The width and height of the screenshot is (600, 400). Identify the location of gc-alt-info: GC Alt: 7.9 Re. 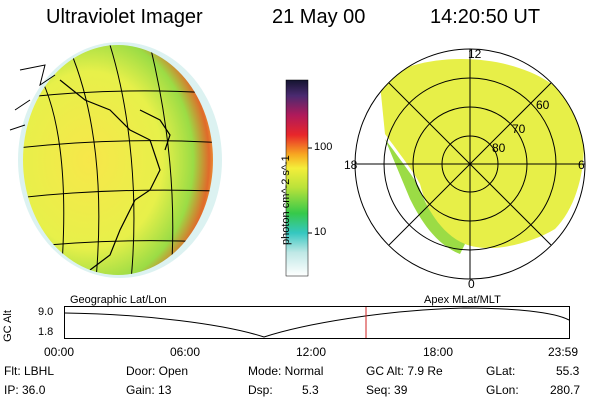
(404, 371).